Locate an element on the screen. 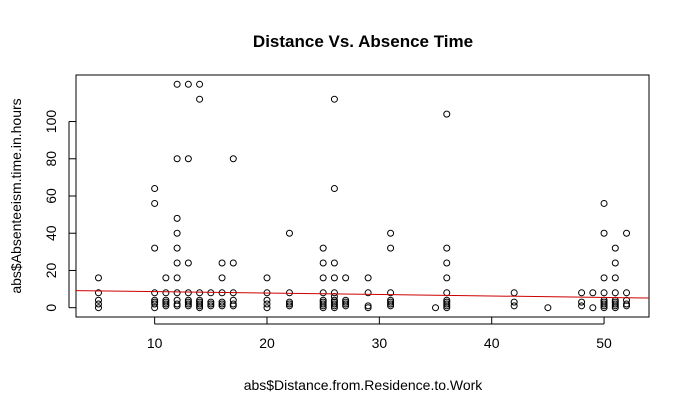 The width and height of the screenshot is (689, 420). x-axis: 10 20 30 40 50 is located at coordinates (379, 334).